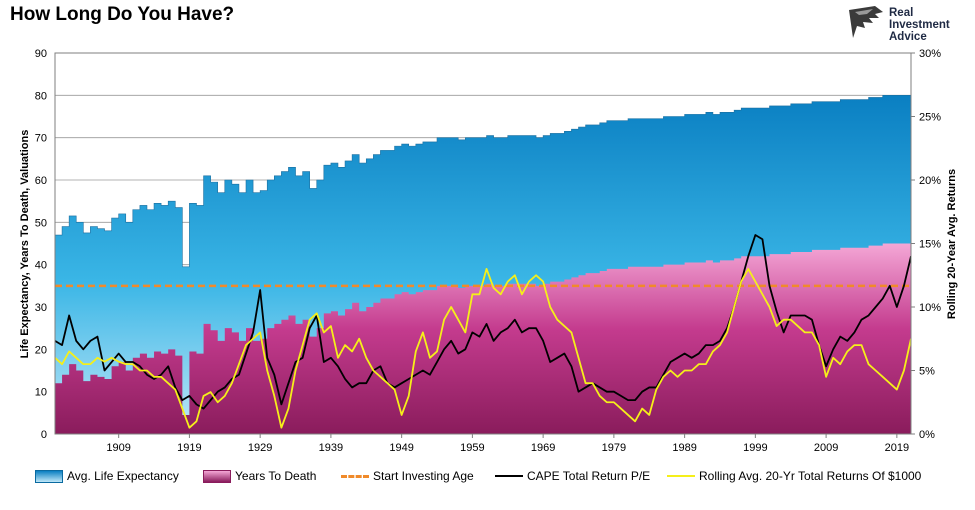 The height and width of the screenshot is (510, 975). Describe the element at coordinates (908, 37) in the screenshot. I see `brand-line-3: Advice` at that location.